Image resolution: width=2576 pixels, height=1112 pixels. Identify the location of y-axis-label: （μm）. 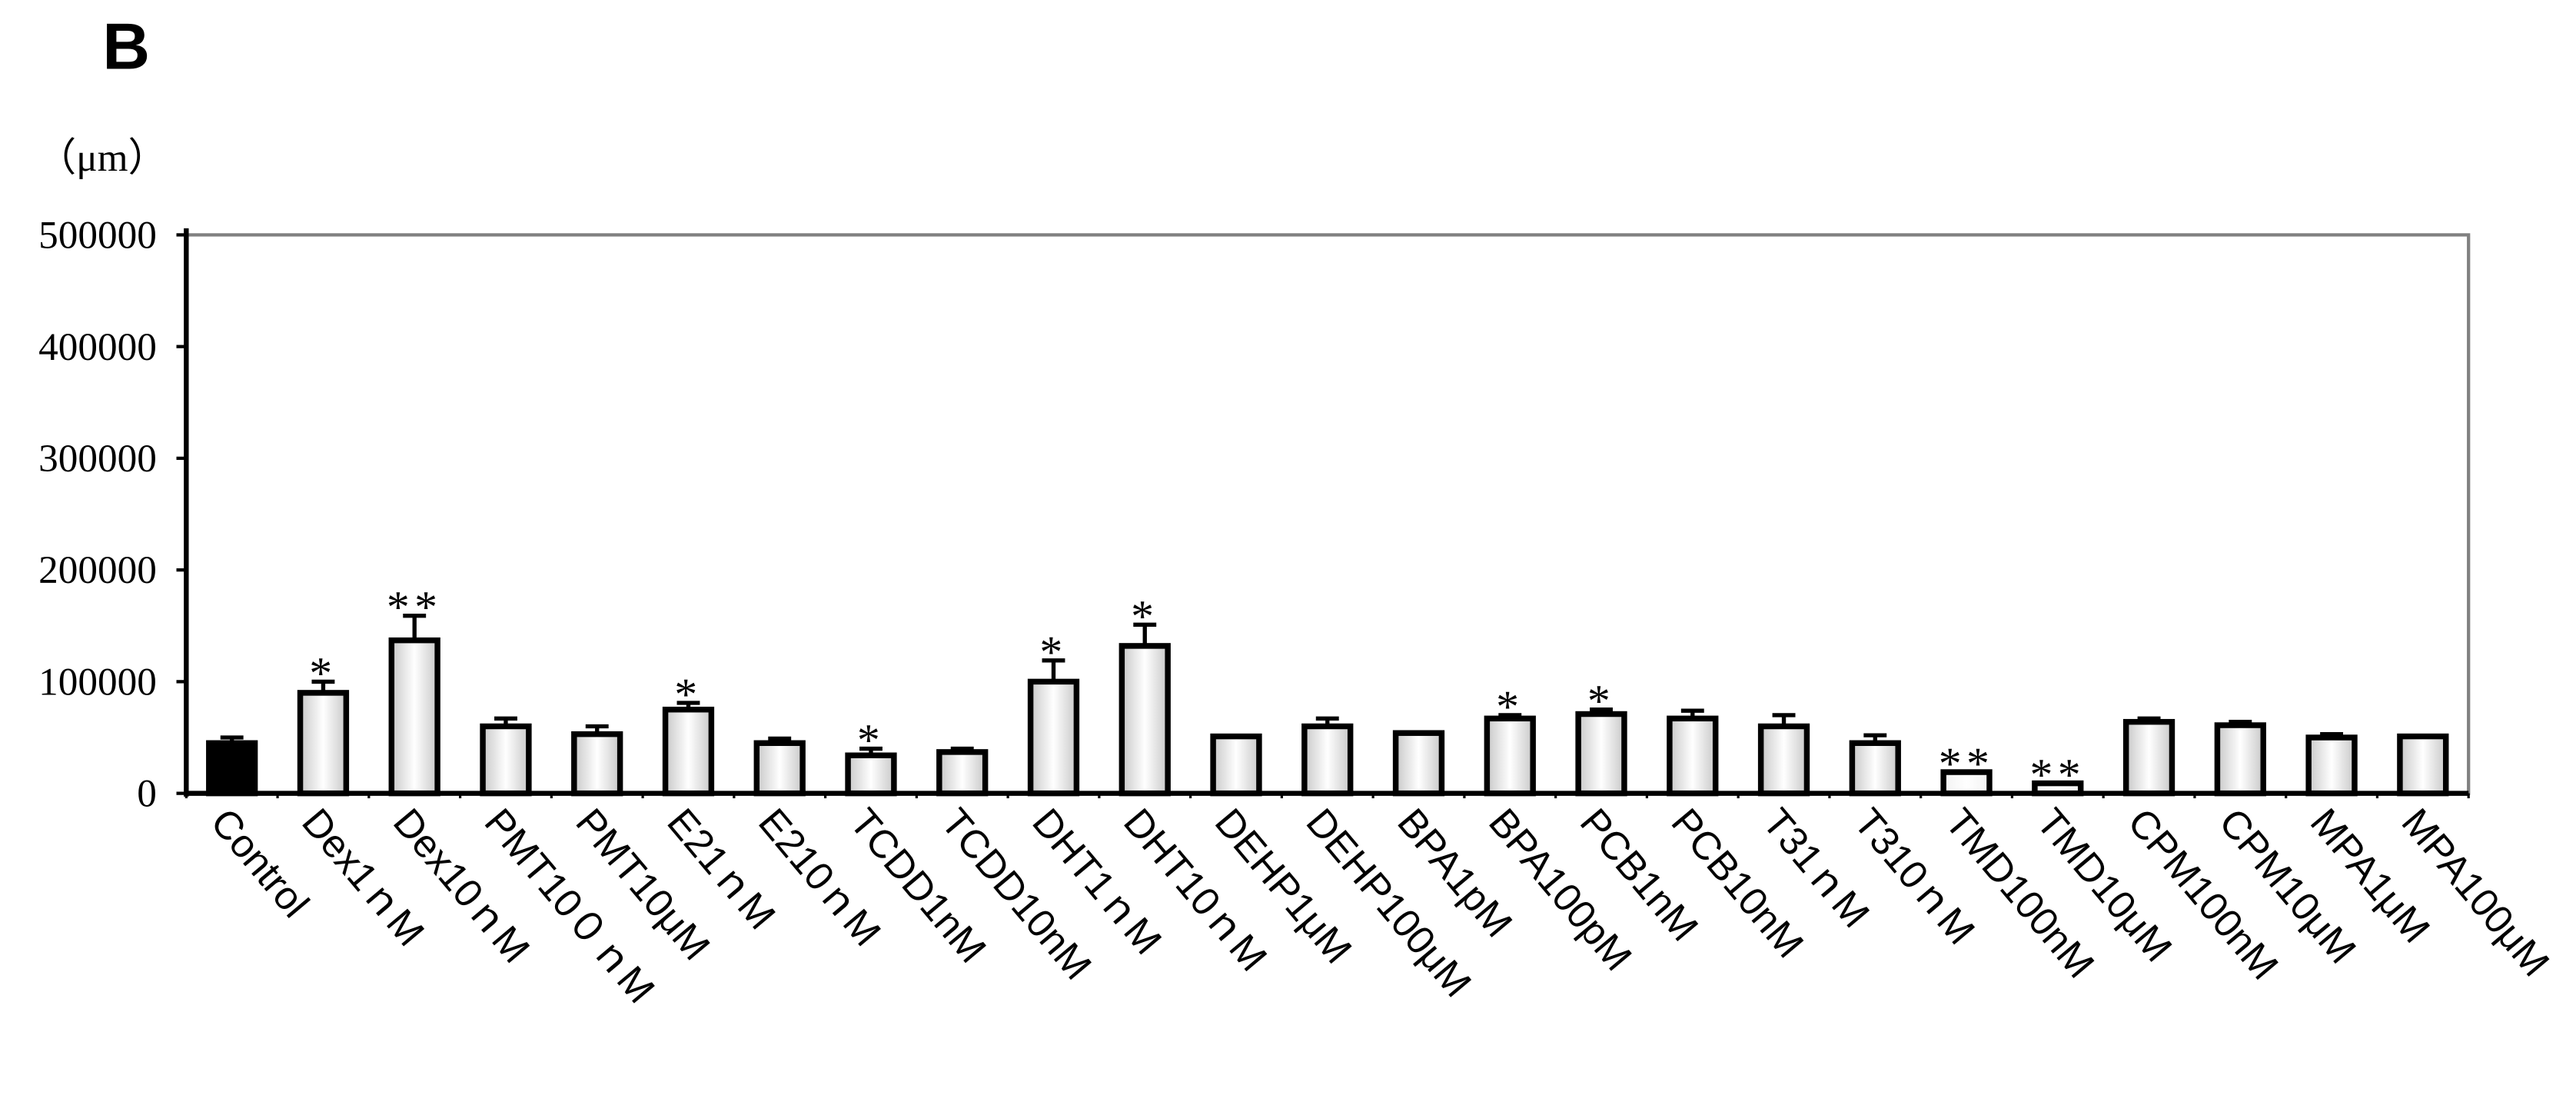
(102, 158).